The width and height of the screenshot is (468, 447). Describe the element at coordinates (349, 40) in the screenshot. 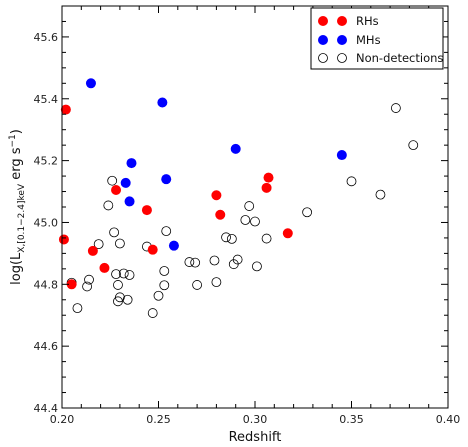

I see `legend-item-mhs: MHs` at that location.